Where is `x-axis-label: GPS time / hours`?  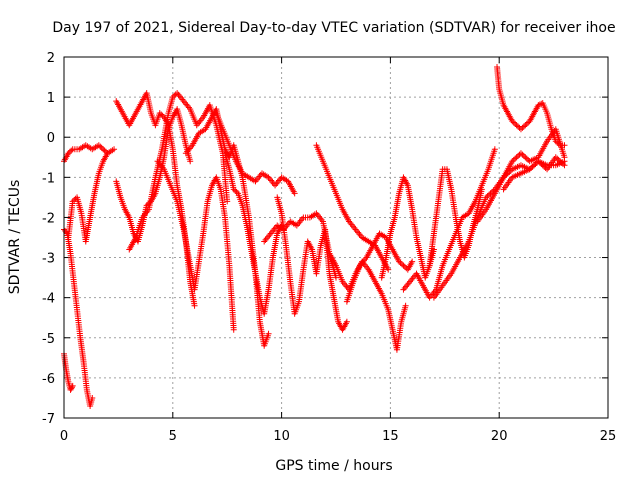 x-axis-label: GPS time / hours is located at coordinates (333, 466).